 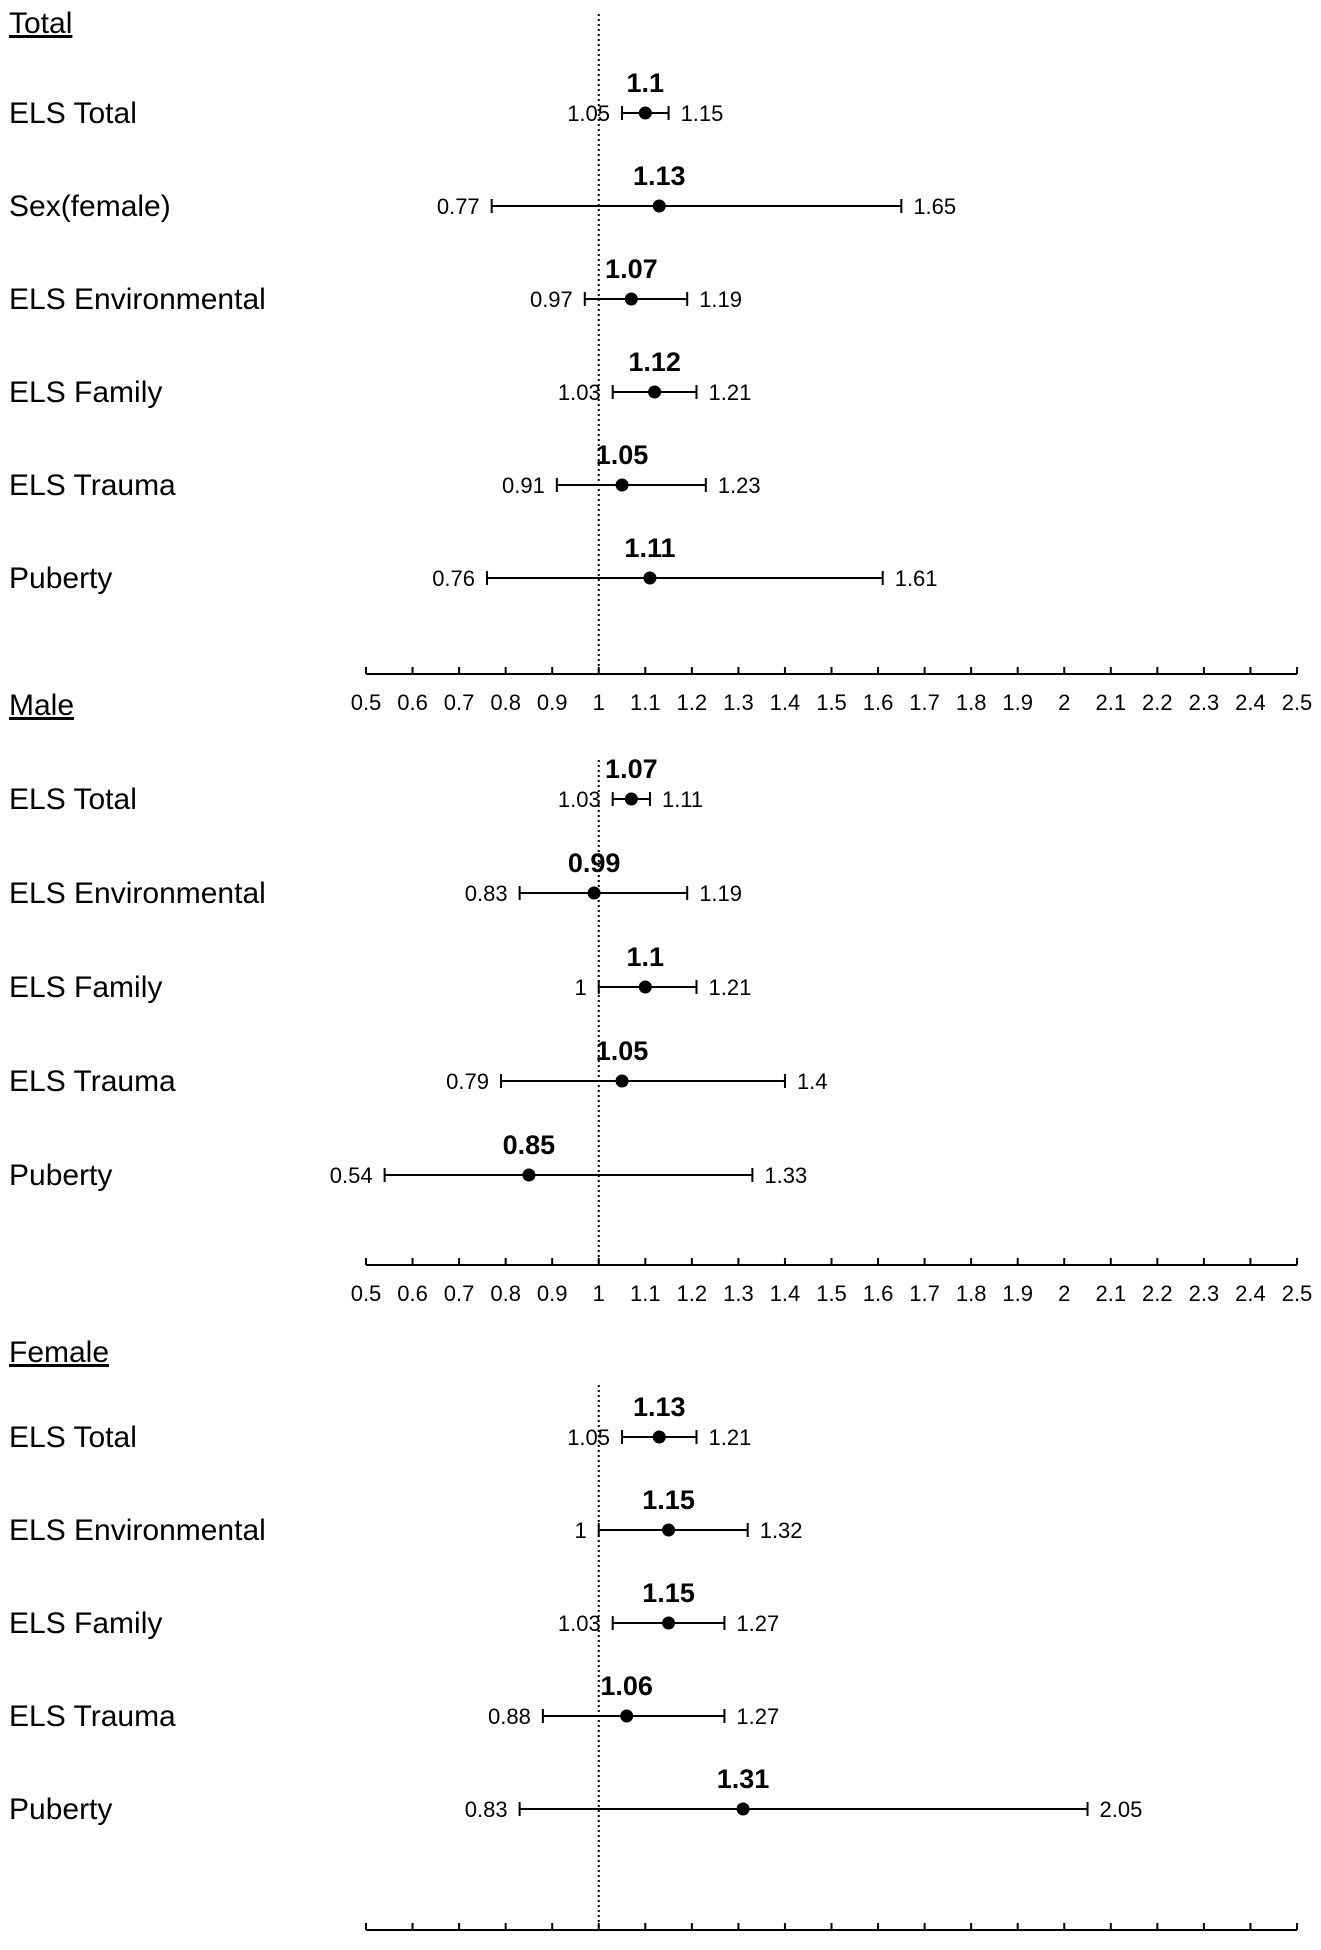 I want to click on ci-upper-label: 1.23, so click(x=739, y=485).